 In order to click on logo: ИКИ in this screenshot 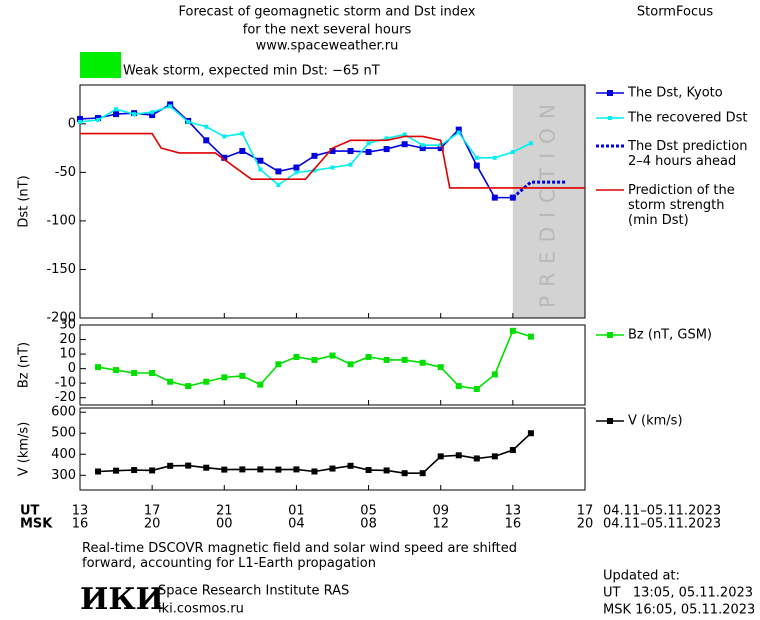, I will do `click(122, 599)`.